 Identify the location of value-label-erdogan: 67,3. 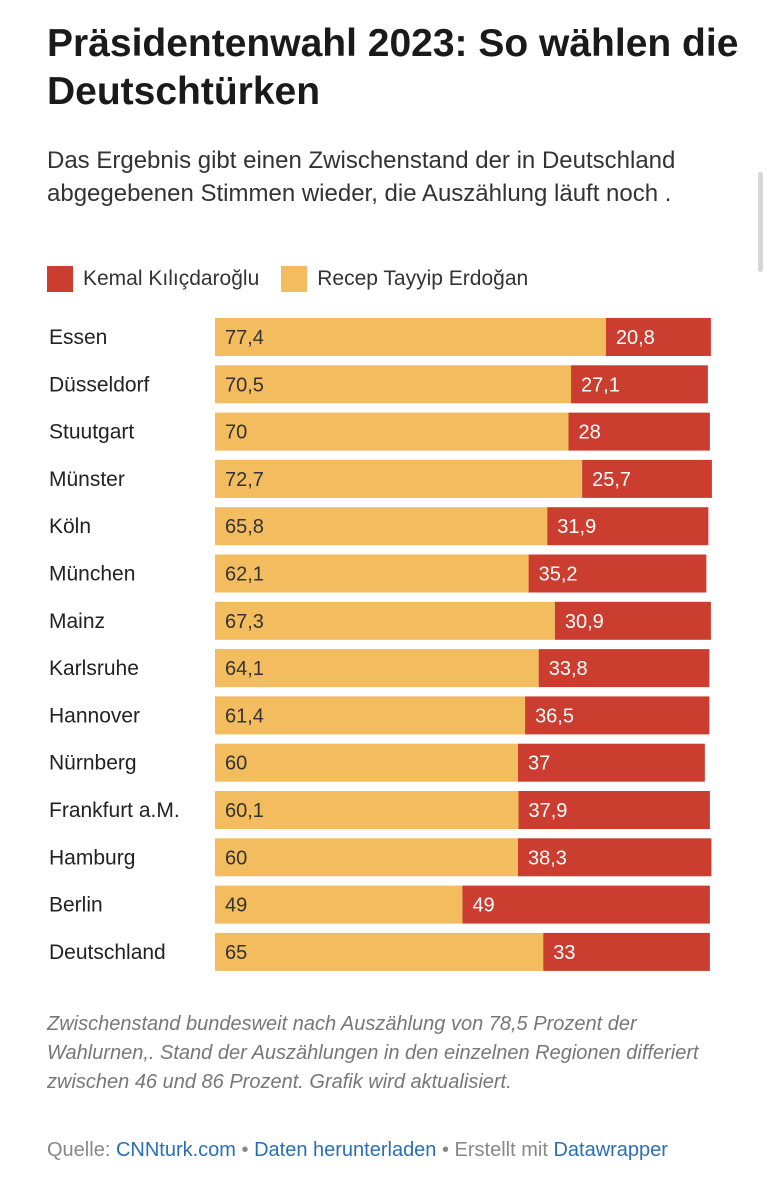
(244, 622).